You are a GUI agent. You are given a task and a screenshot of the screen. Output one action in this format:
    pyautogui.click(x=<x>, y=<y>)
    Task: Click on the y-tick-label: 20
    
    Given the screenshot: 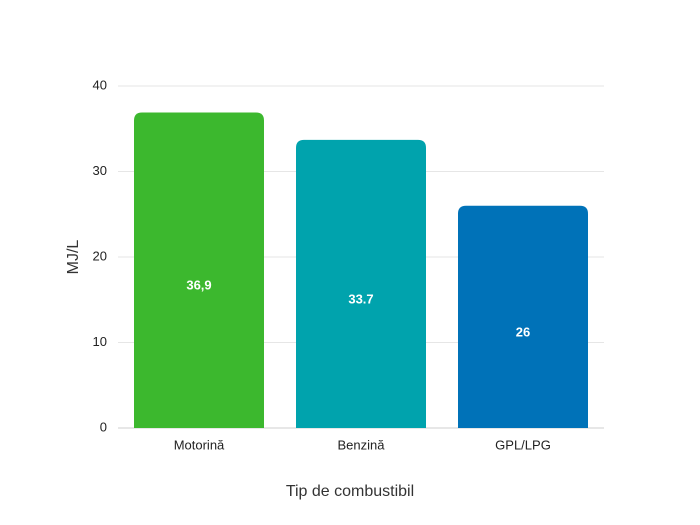 What is the action you would take?
    pyautogui.click(x=100, y=255)
    